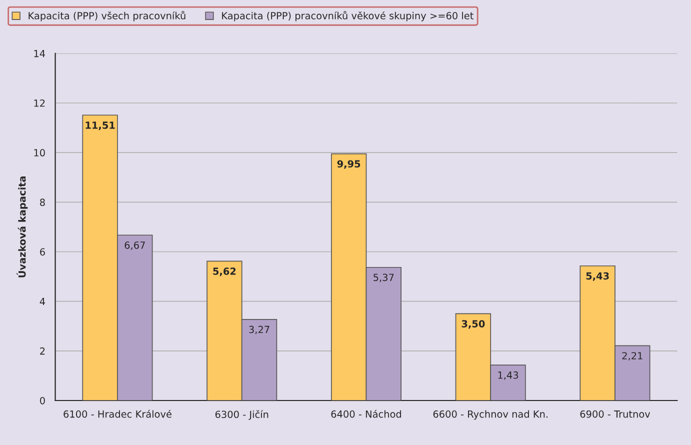 This screenshot has height=445, width=691. Describe the element at coordinates (615, 414) in the screenshot. I see `x-tick-label: 6900 - Trutnov` at that location.